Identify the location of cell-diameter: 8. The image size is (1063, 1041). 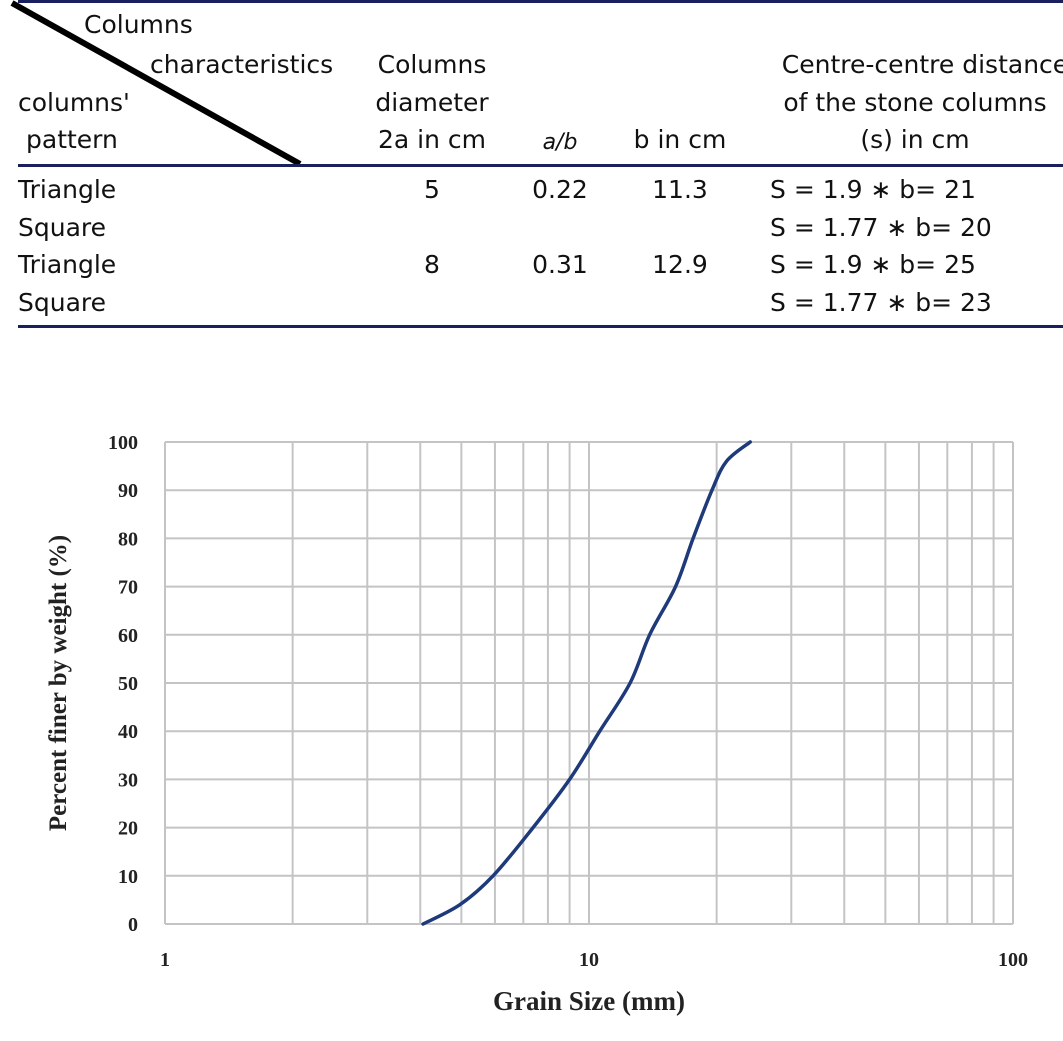
(432, 264).